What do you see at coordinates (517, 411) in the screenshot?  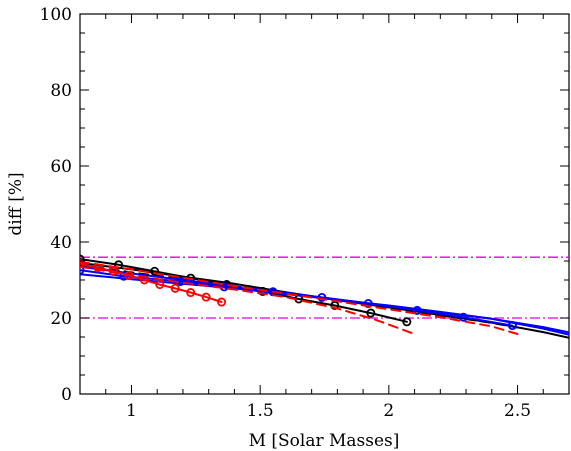 I see `x-tick-label: 2.5` at bounding box center [517, 411].